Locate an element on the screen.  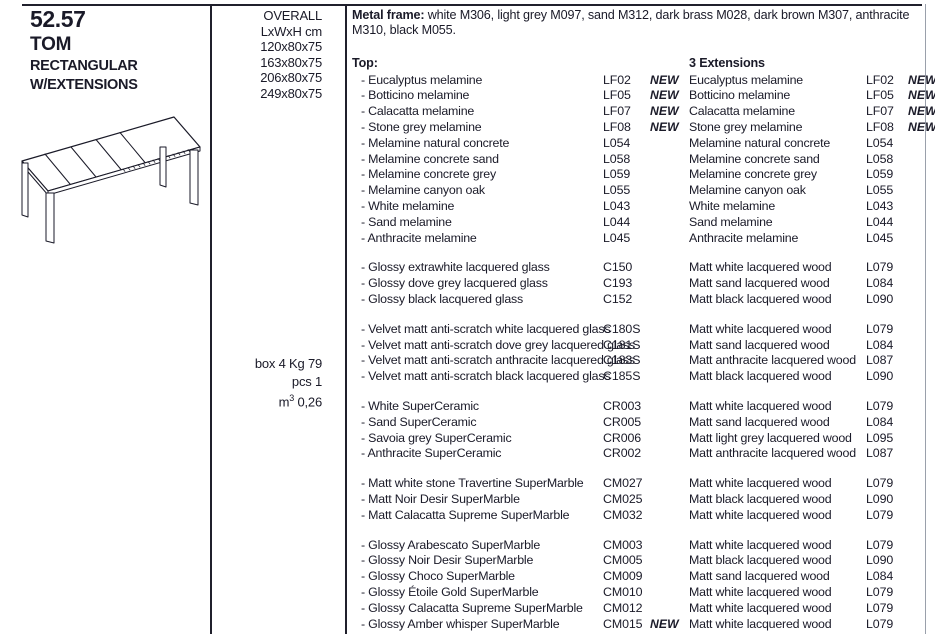
heading-3-extensions: 3 Extensions is located at coordinates (727, 62).